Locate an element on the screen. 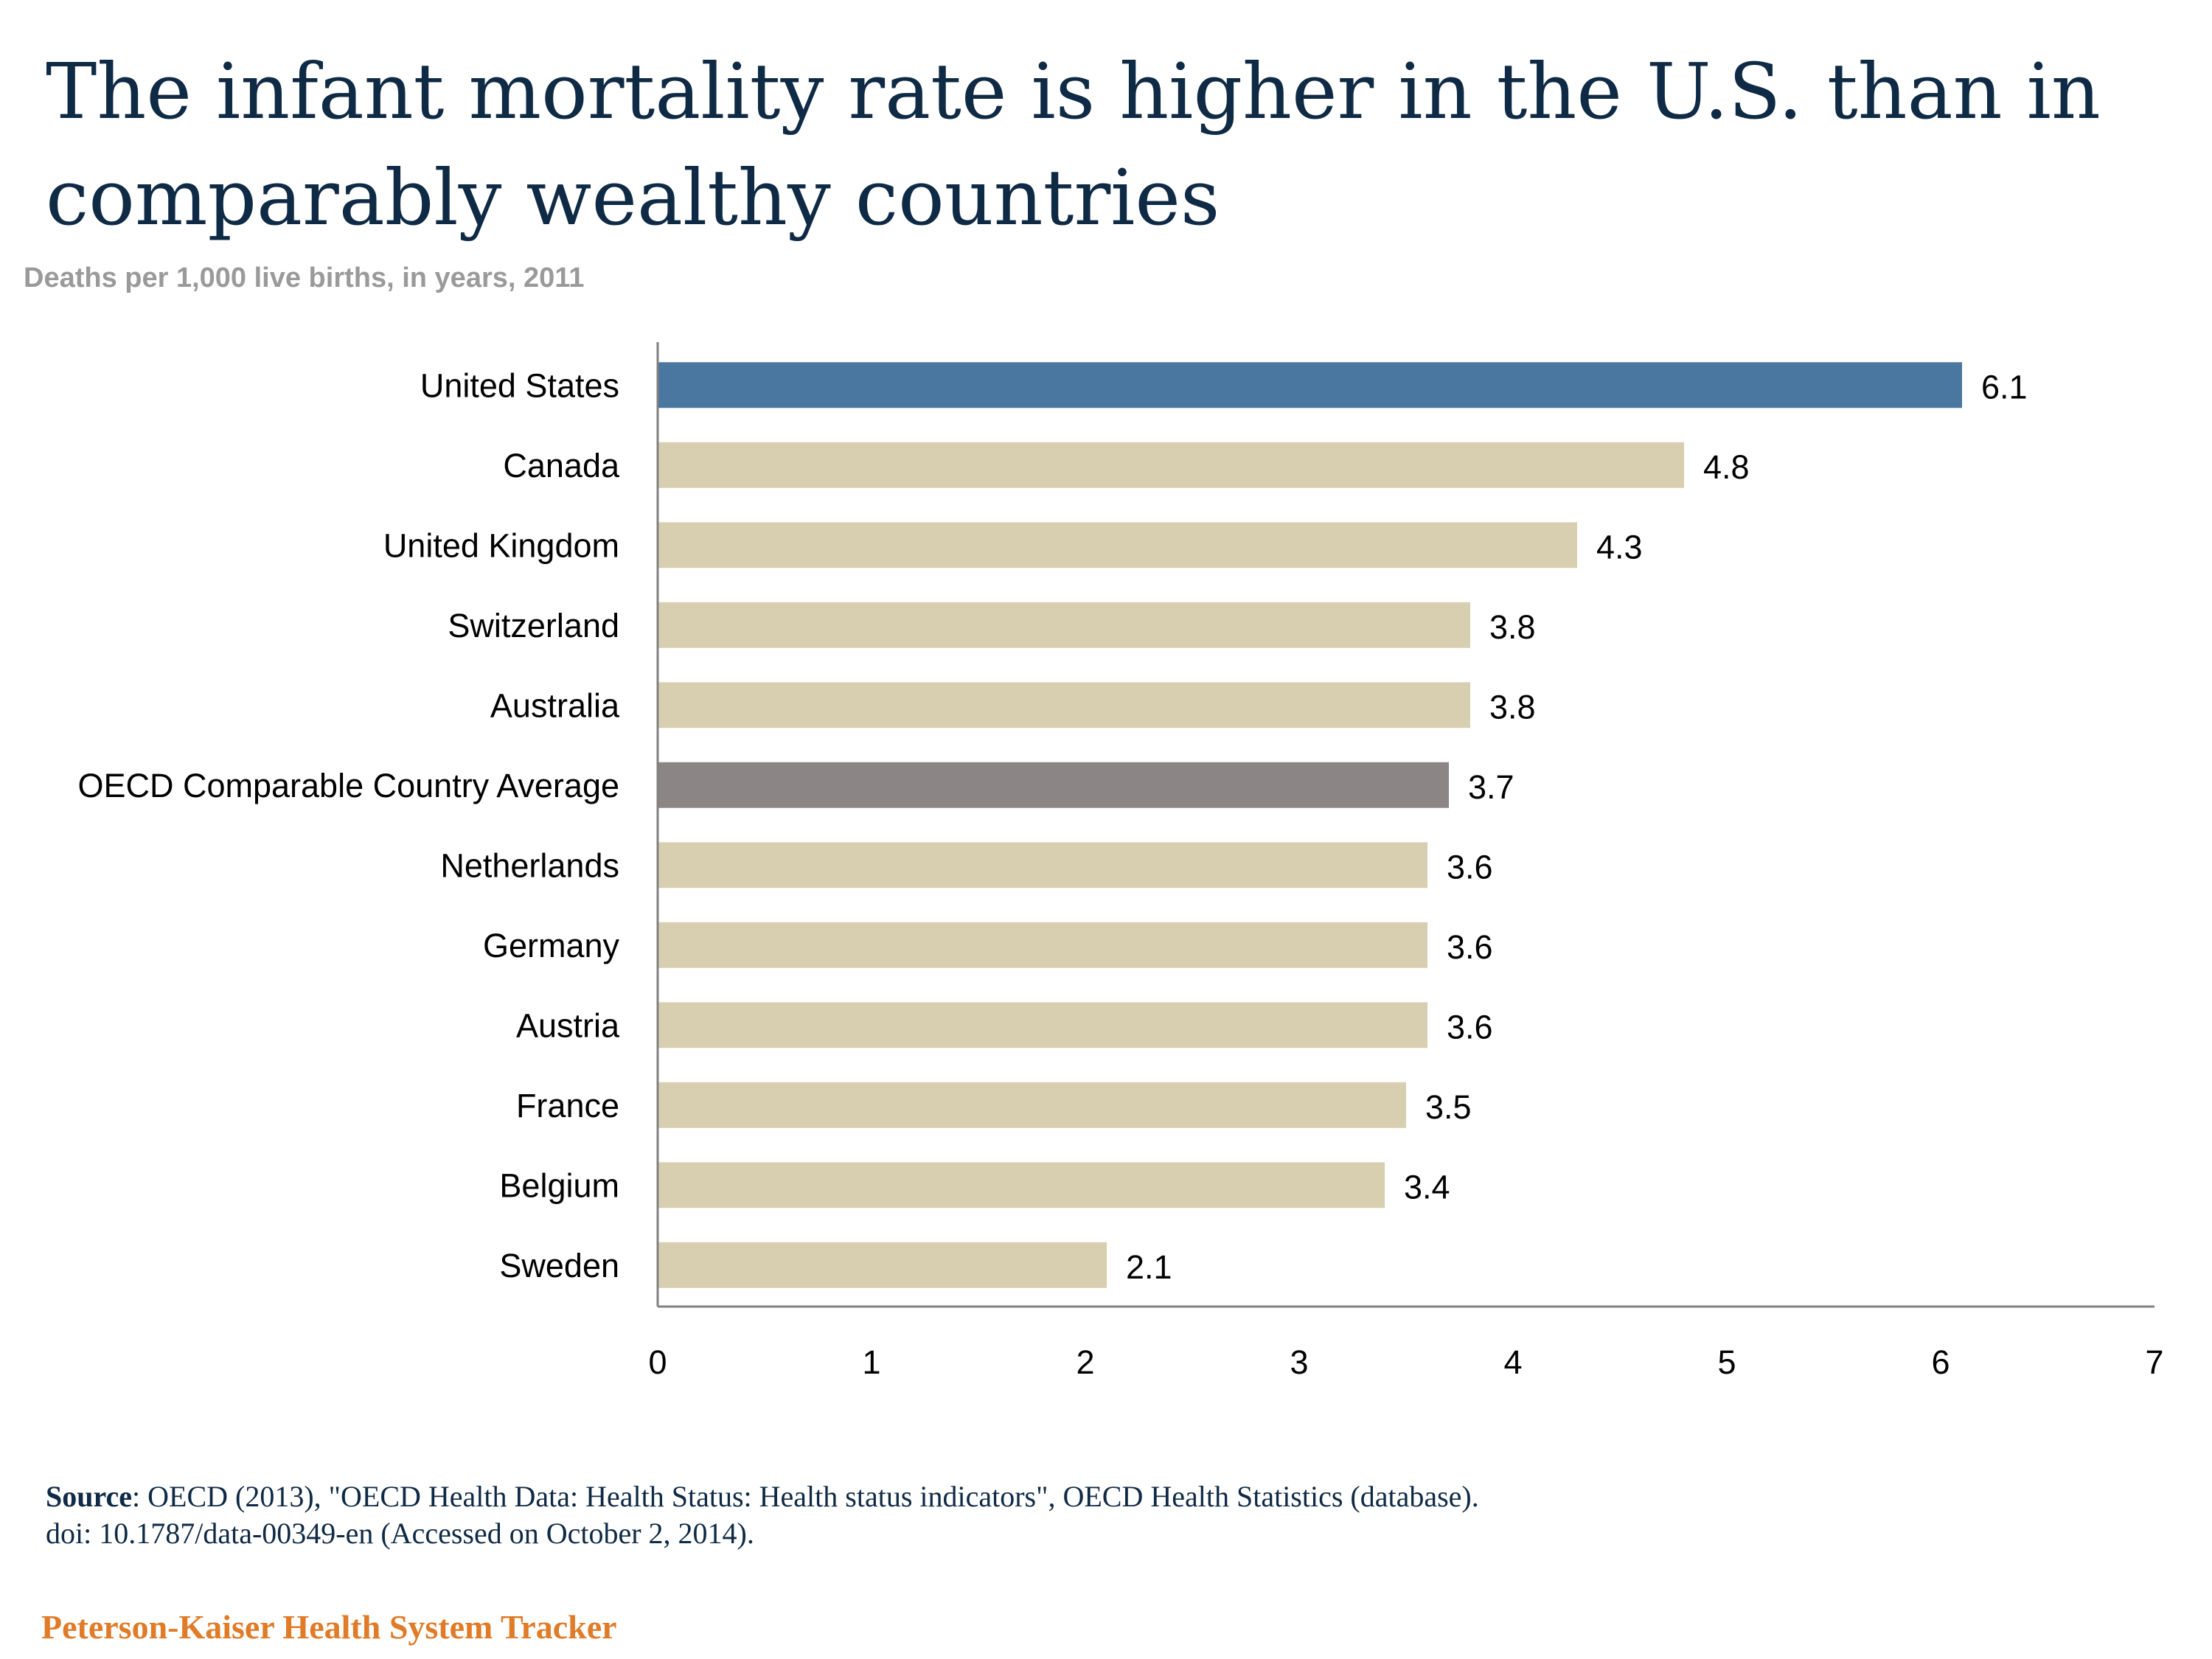  x-tick-label: 5 is located at coordinates (1726, 1362).